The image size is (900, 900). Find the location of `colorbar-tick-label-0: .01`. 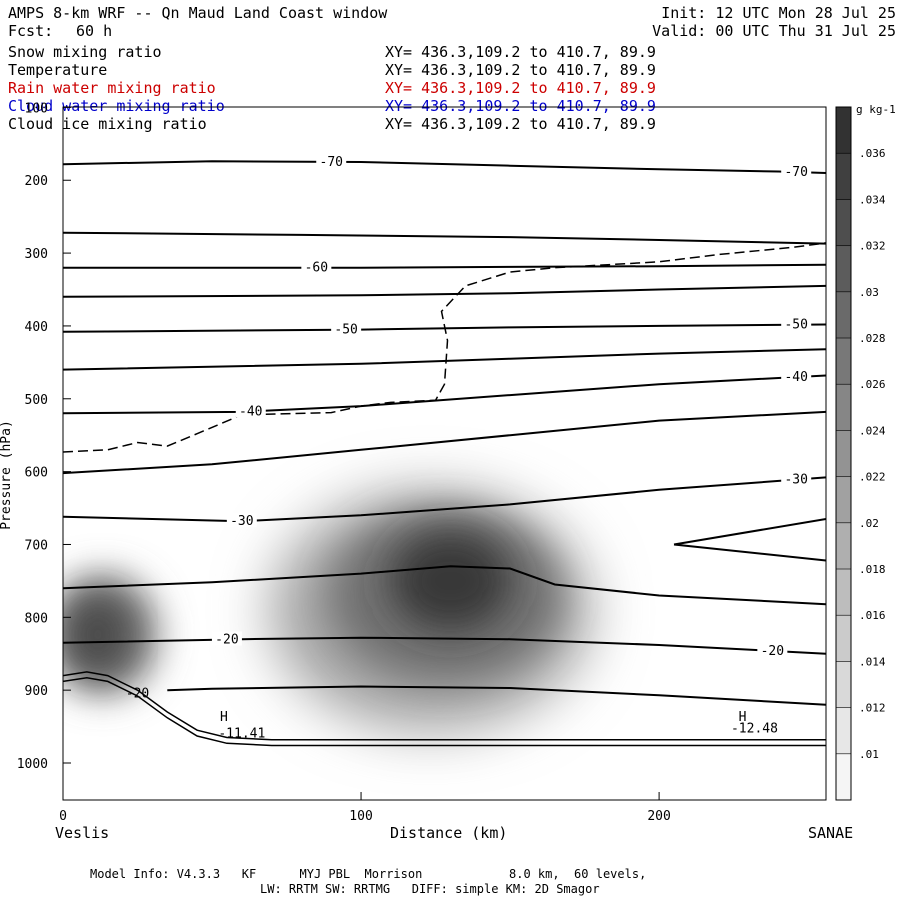

colorbar-tick-label-0: .01 is located at coordinates (869, 754).